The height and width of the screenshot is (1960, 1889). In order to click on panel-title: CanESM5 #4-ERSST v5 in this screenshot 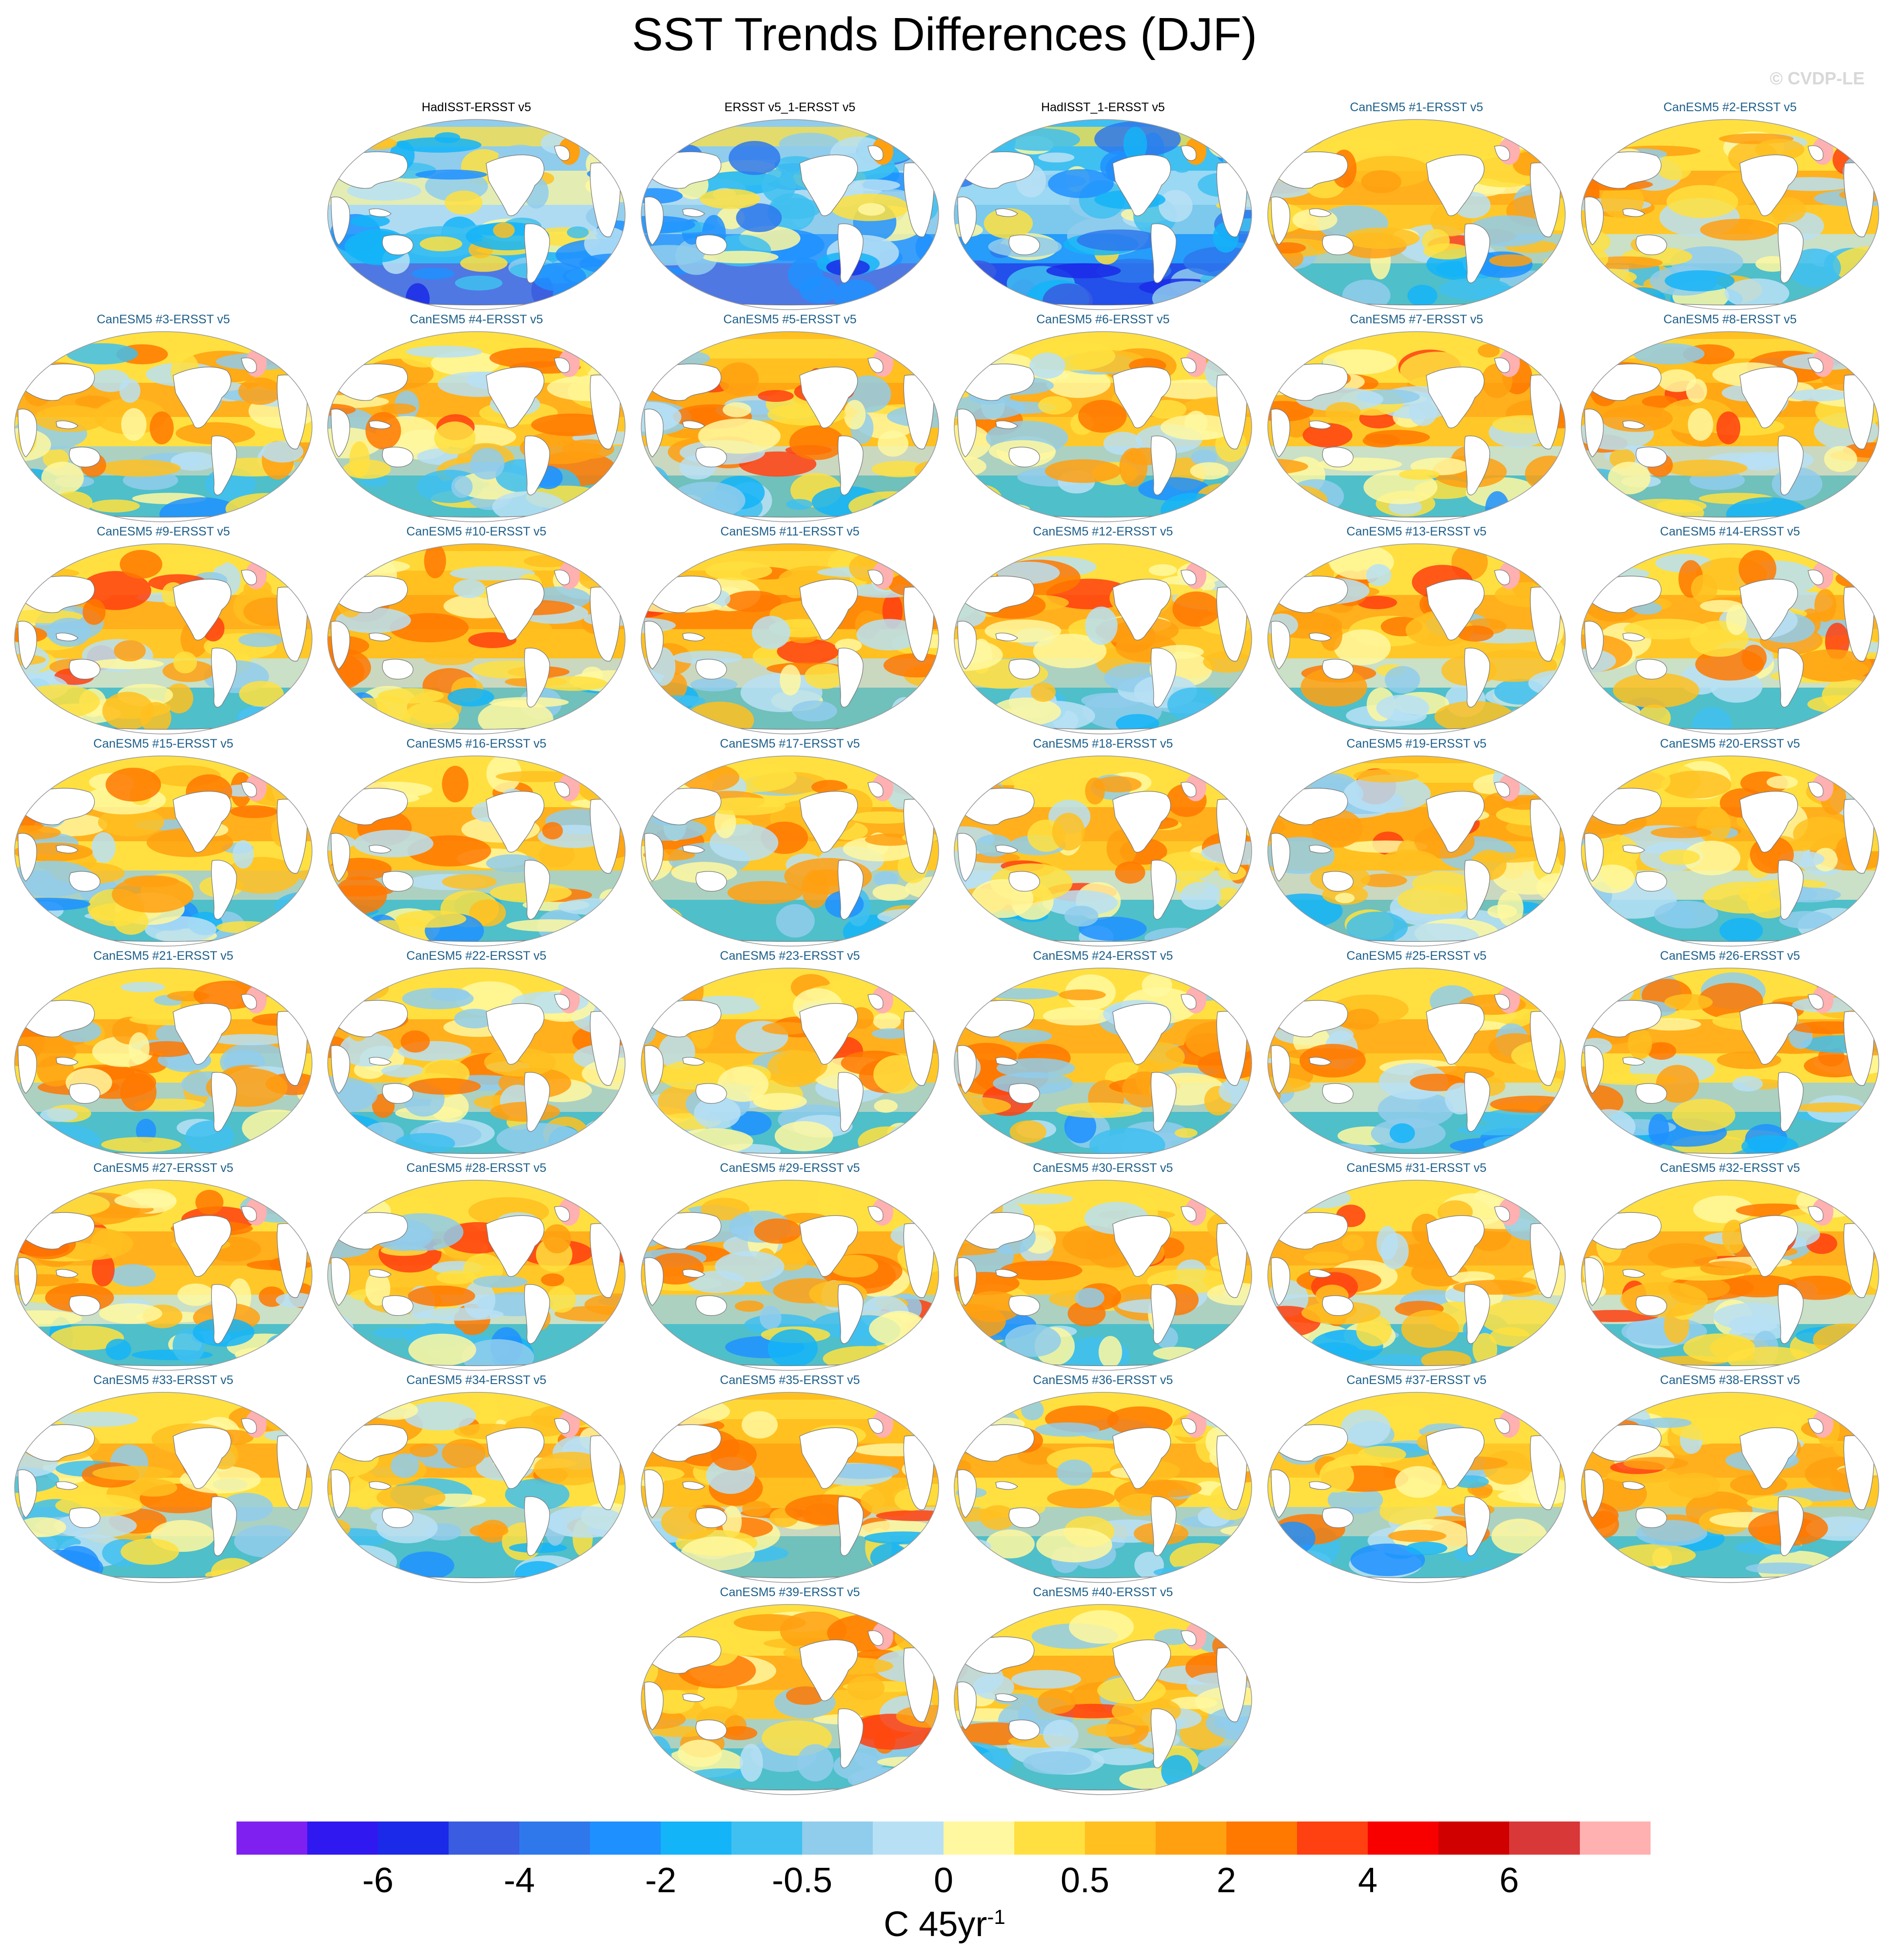, I will do `click(476, 319)`.